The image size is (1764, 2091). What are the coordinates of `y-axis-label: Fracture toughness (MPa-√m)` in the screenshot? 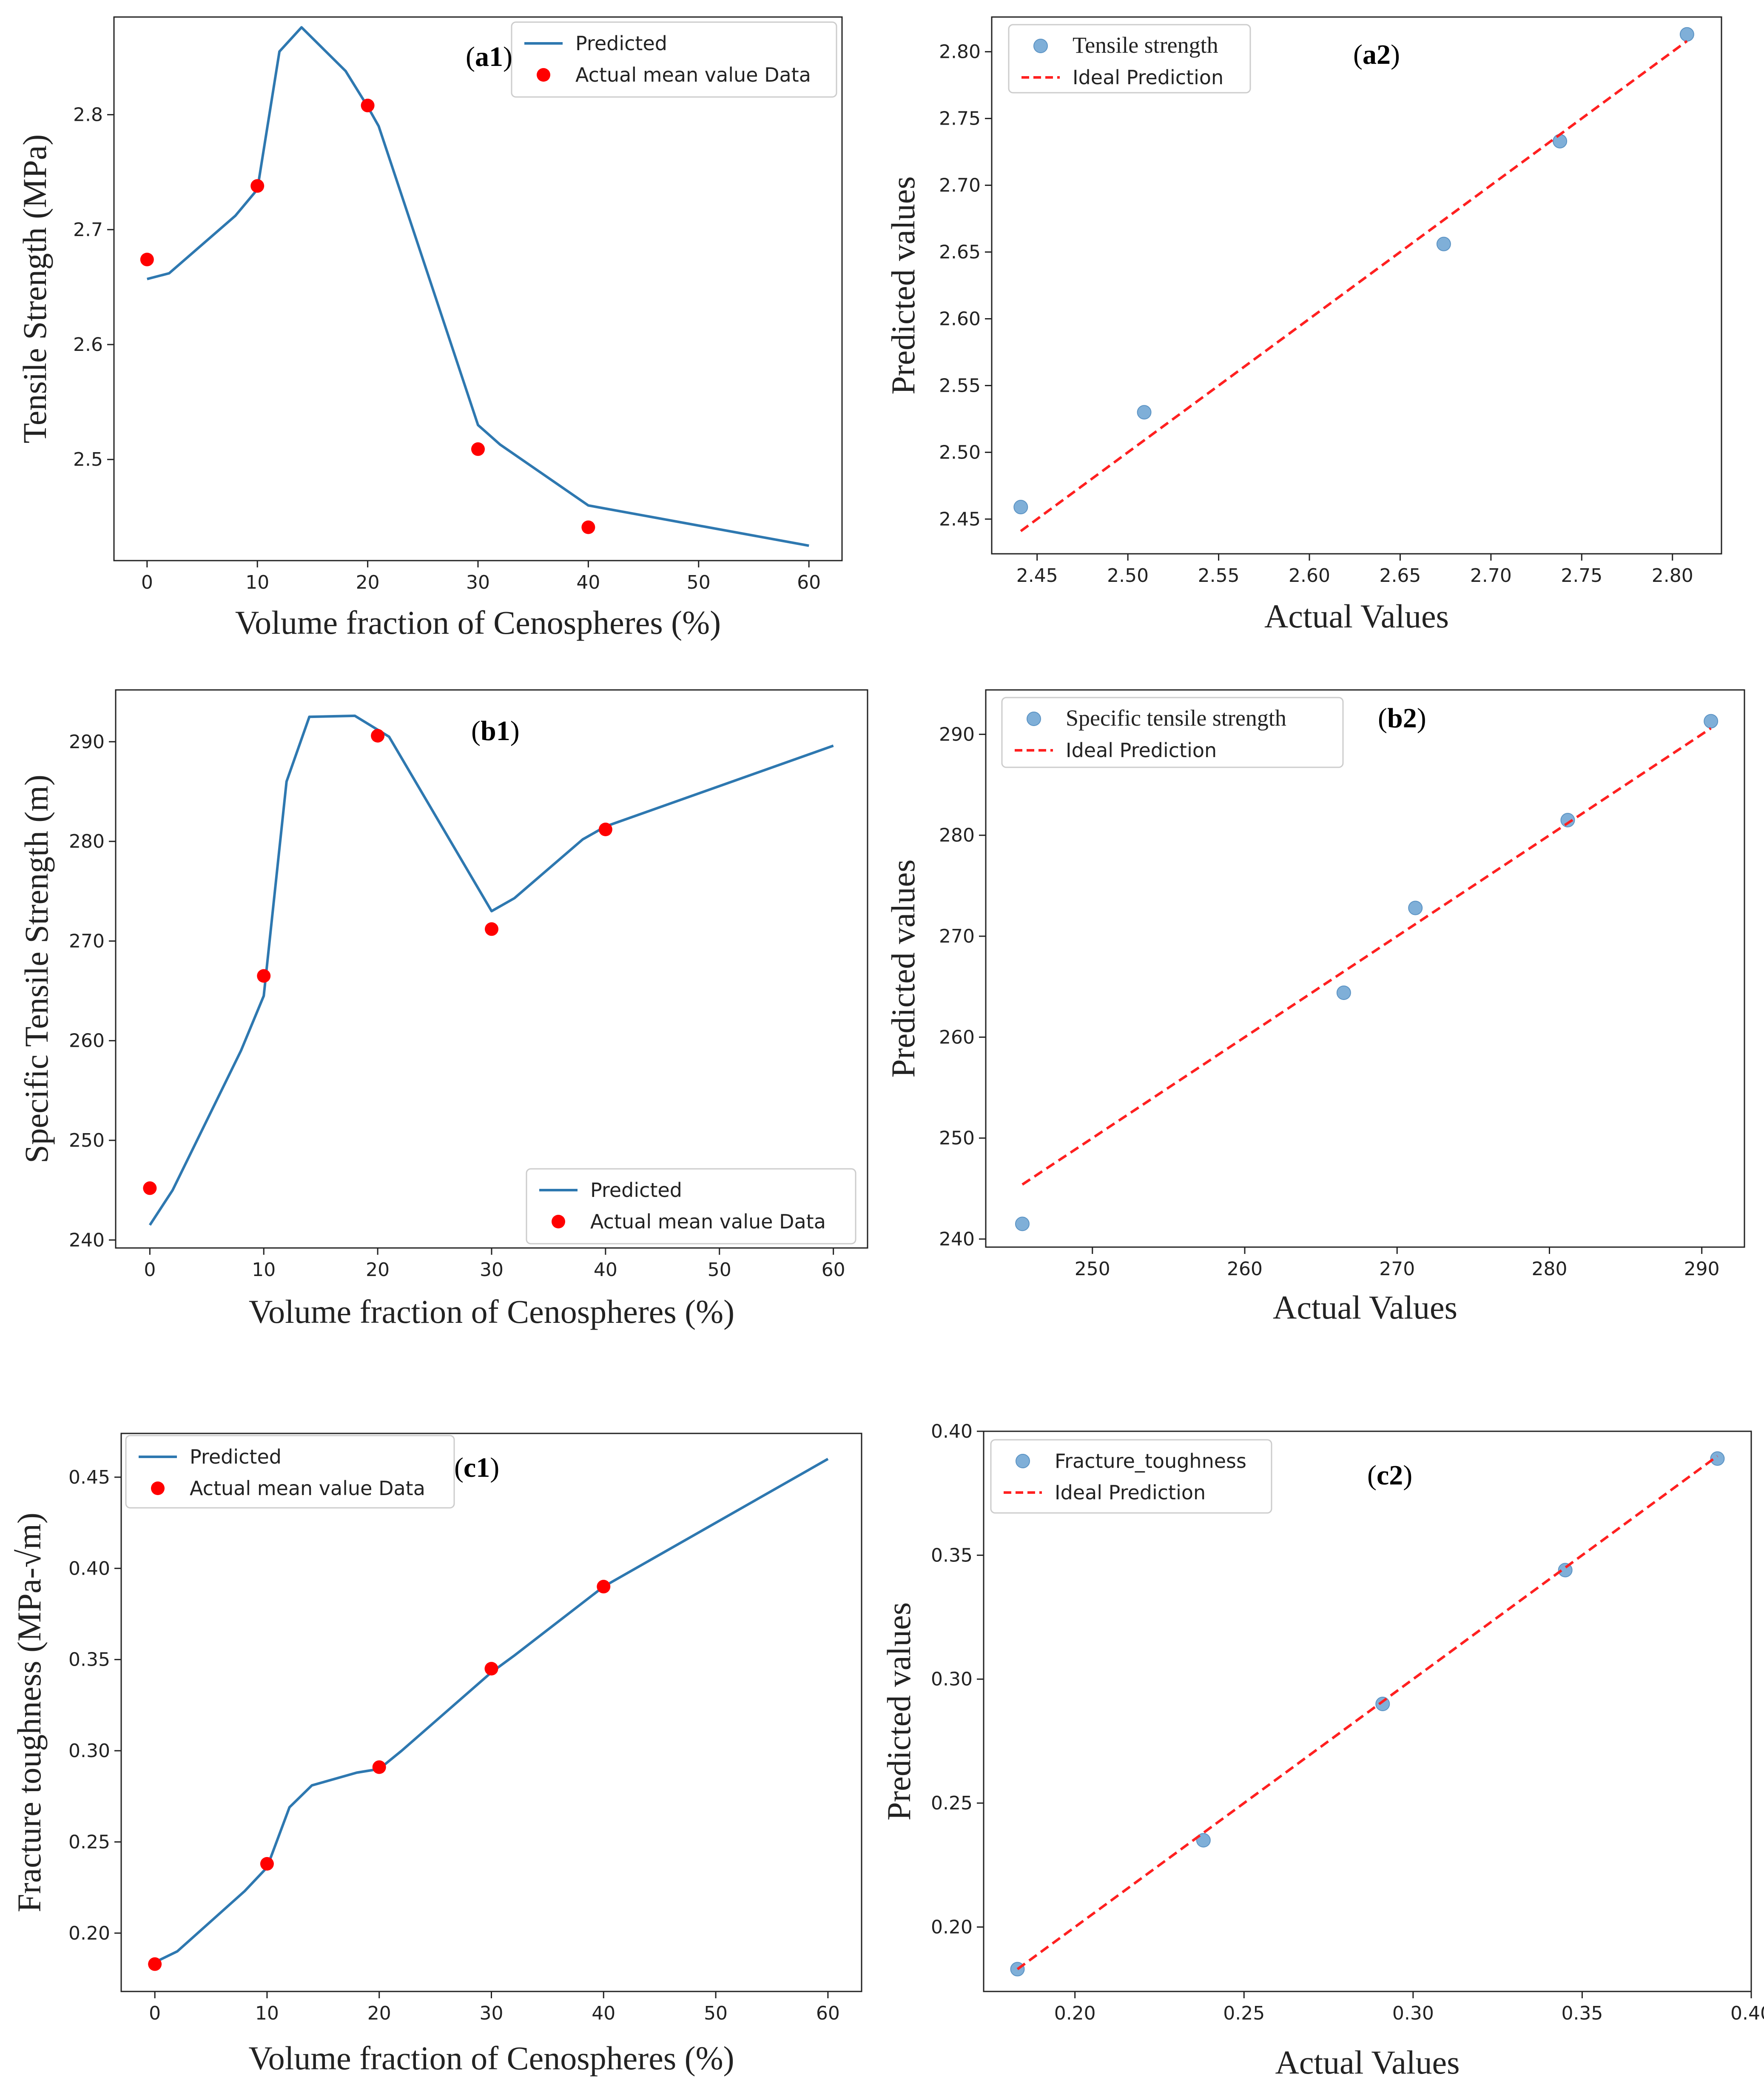 It's located at (29, 1712).